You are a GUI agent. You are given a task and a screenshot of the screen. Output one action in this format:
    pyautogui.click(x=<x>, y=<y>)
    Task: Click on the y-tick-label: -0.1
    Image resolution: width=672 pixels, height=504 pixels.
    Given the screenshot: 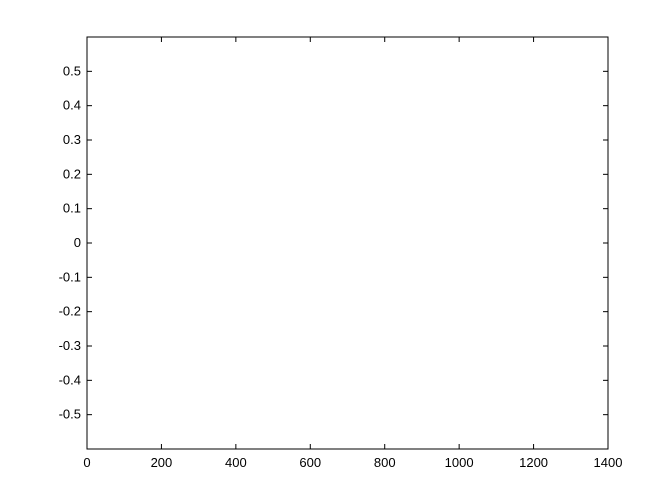 What is the action you would take?
    pyautogui.click(x=70, y=276)
    